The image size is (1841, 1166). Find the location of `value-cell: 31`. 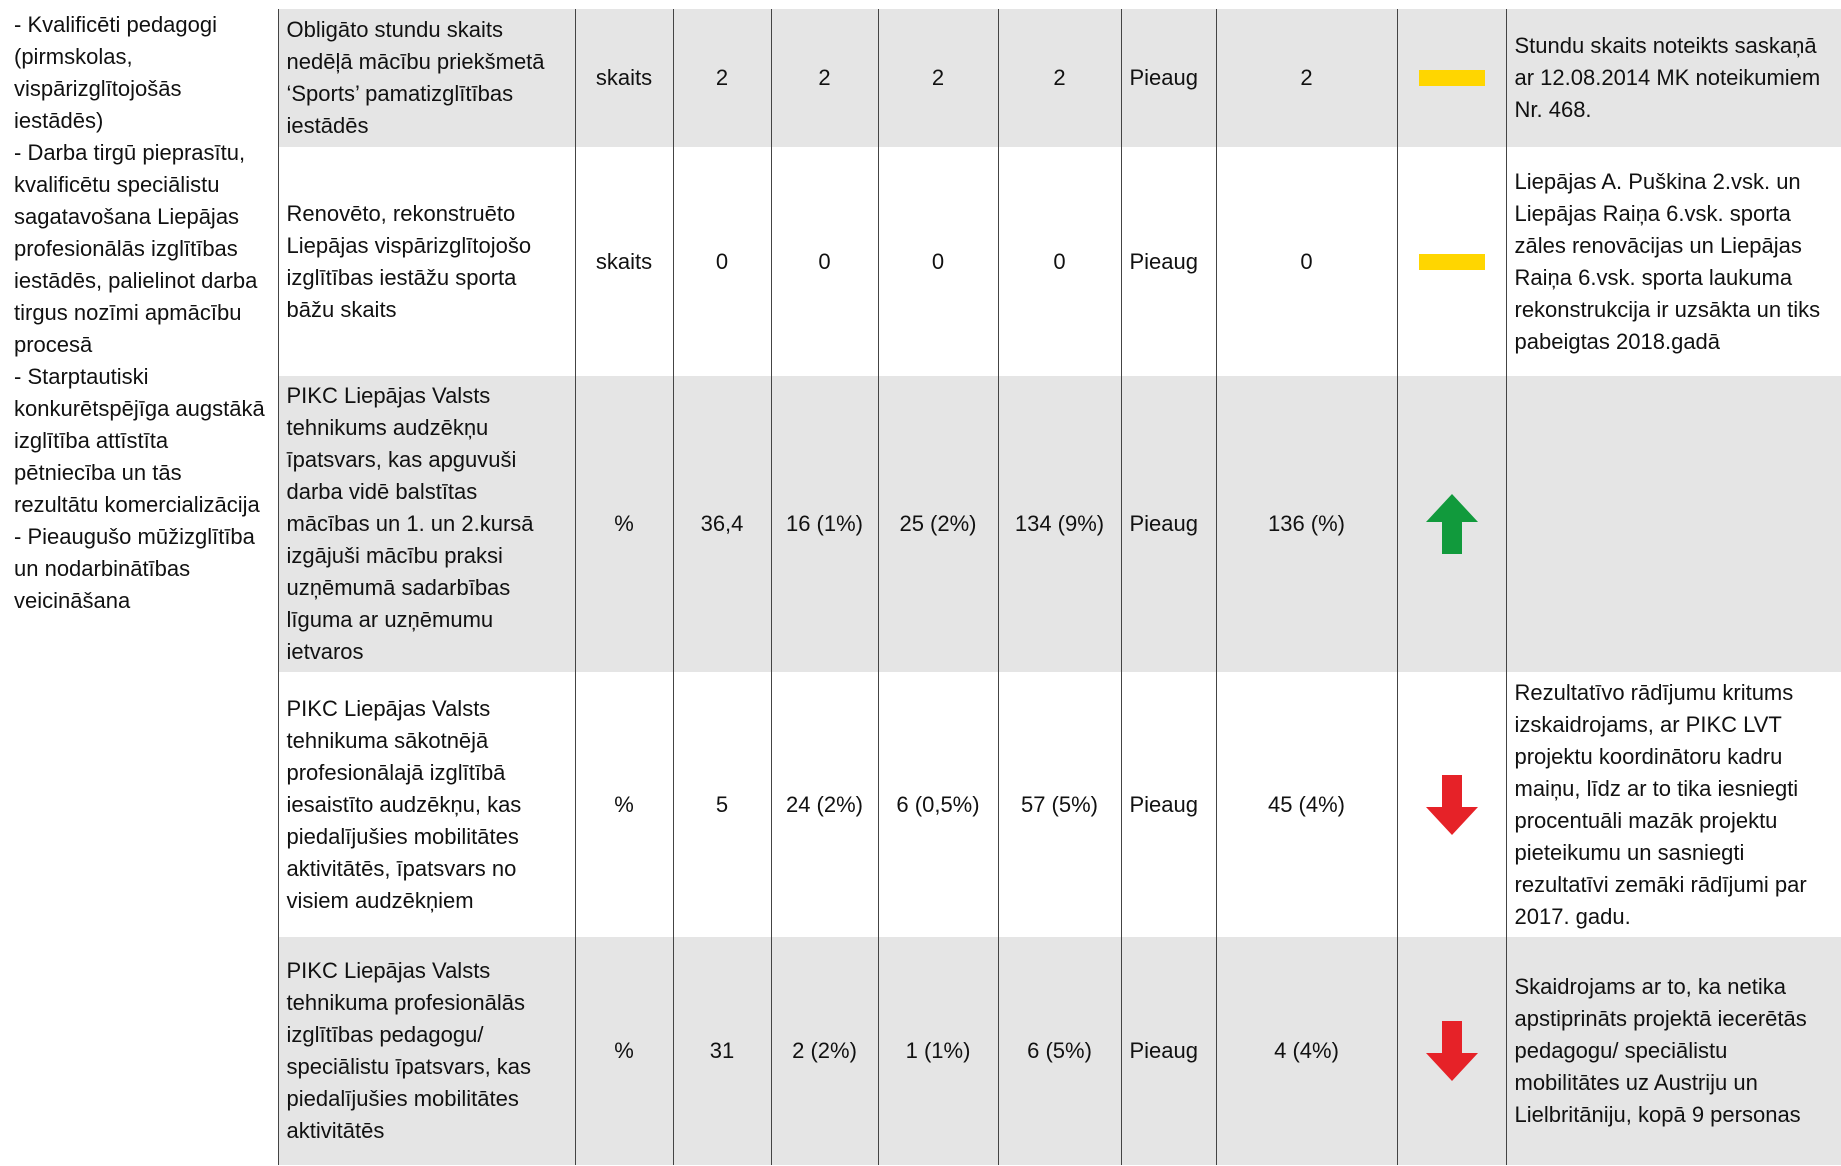

value-cell: 31 is located at coordinates (721, 1051).